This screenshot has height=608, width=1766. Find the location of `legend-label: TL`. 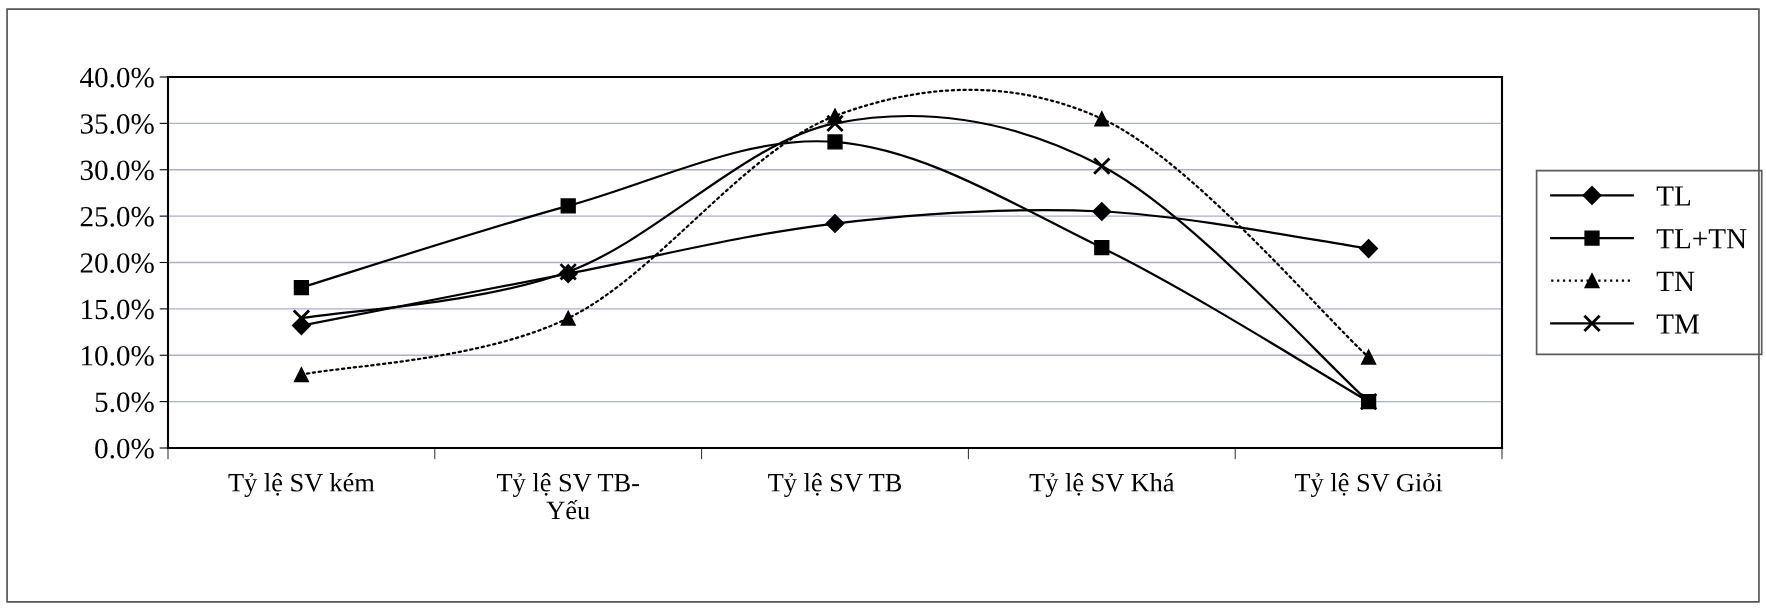

legend-label: TL is located at coordinates (1673, 196).